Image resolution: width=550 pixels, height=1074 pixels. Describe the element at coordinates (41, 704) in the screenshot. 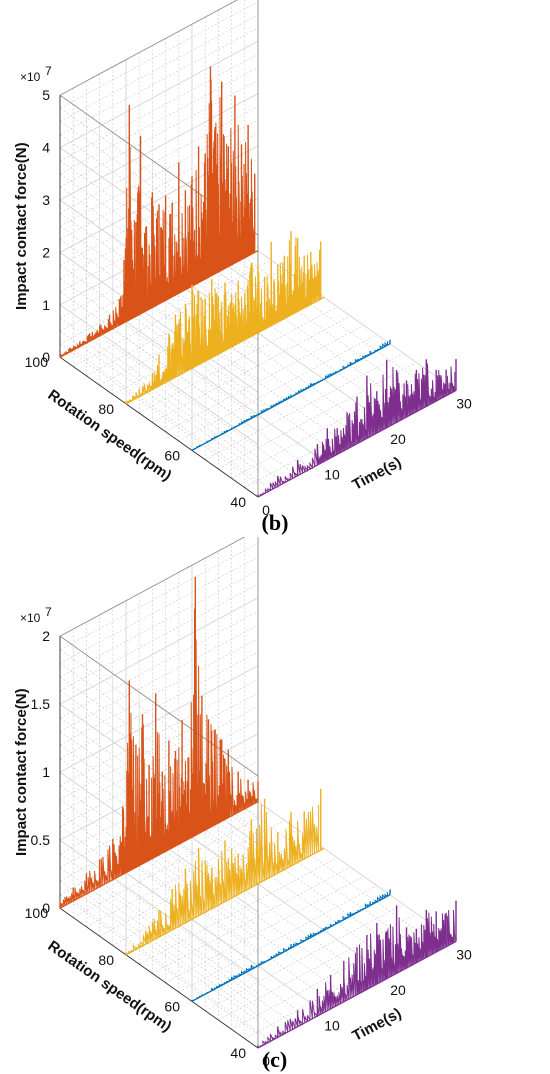

I see `z-tick-label: 1.5` at that location.